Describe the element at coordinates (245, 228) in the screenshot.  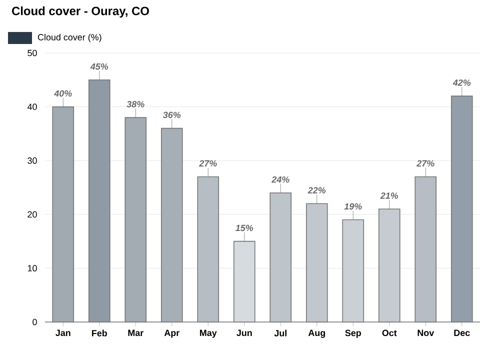
I see `data-label: 15%` at that location.